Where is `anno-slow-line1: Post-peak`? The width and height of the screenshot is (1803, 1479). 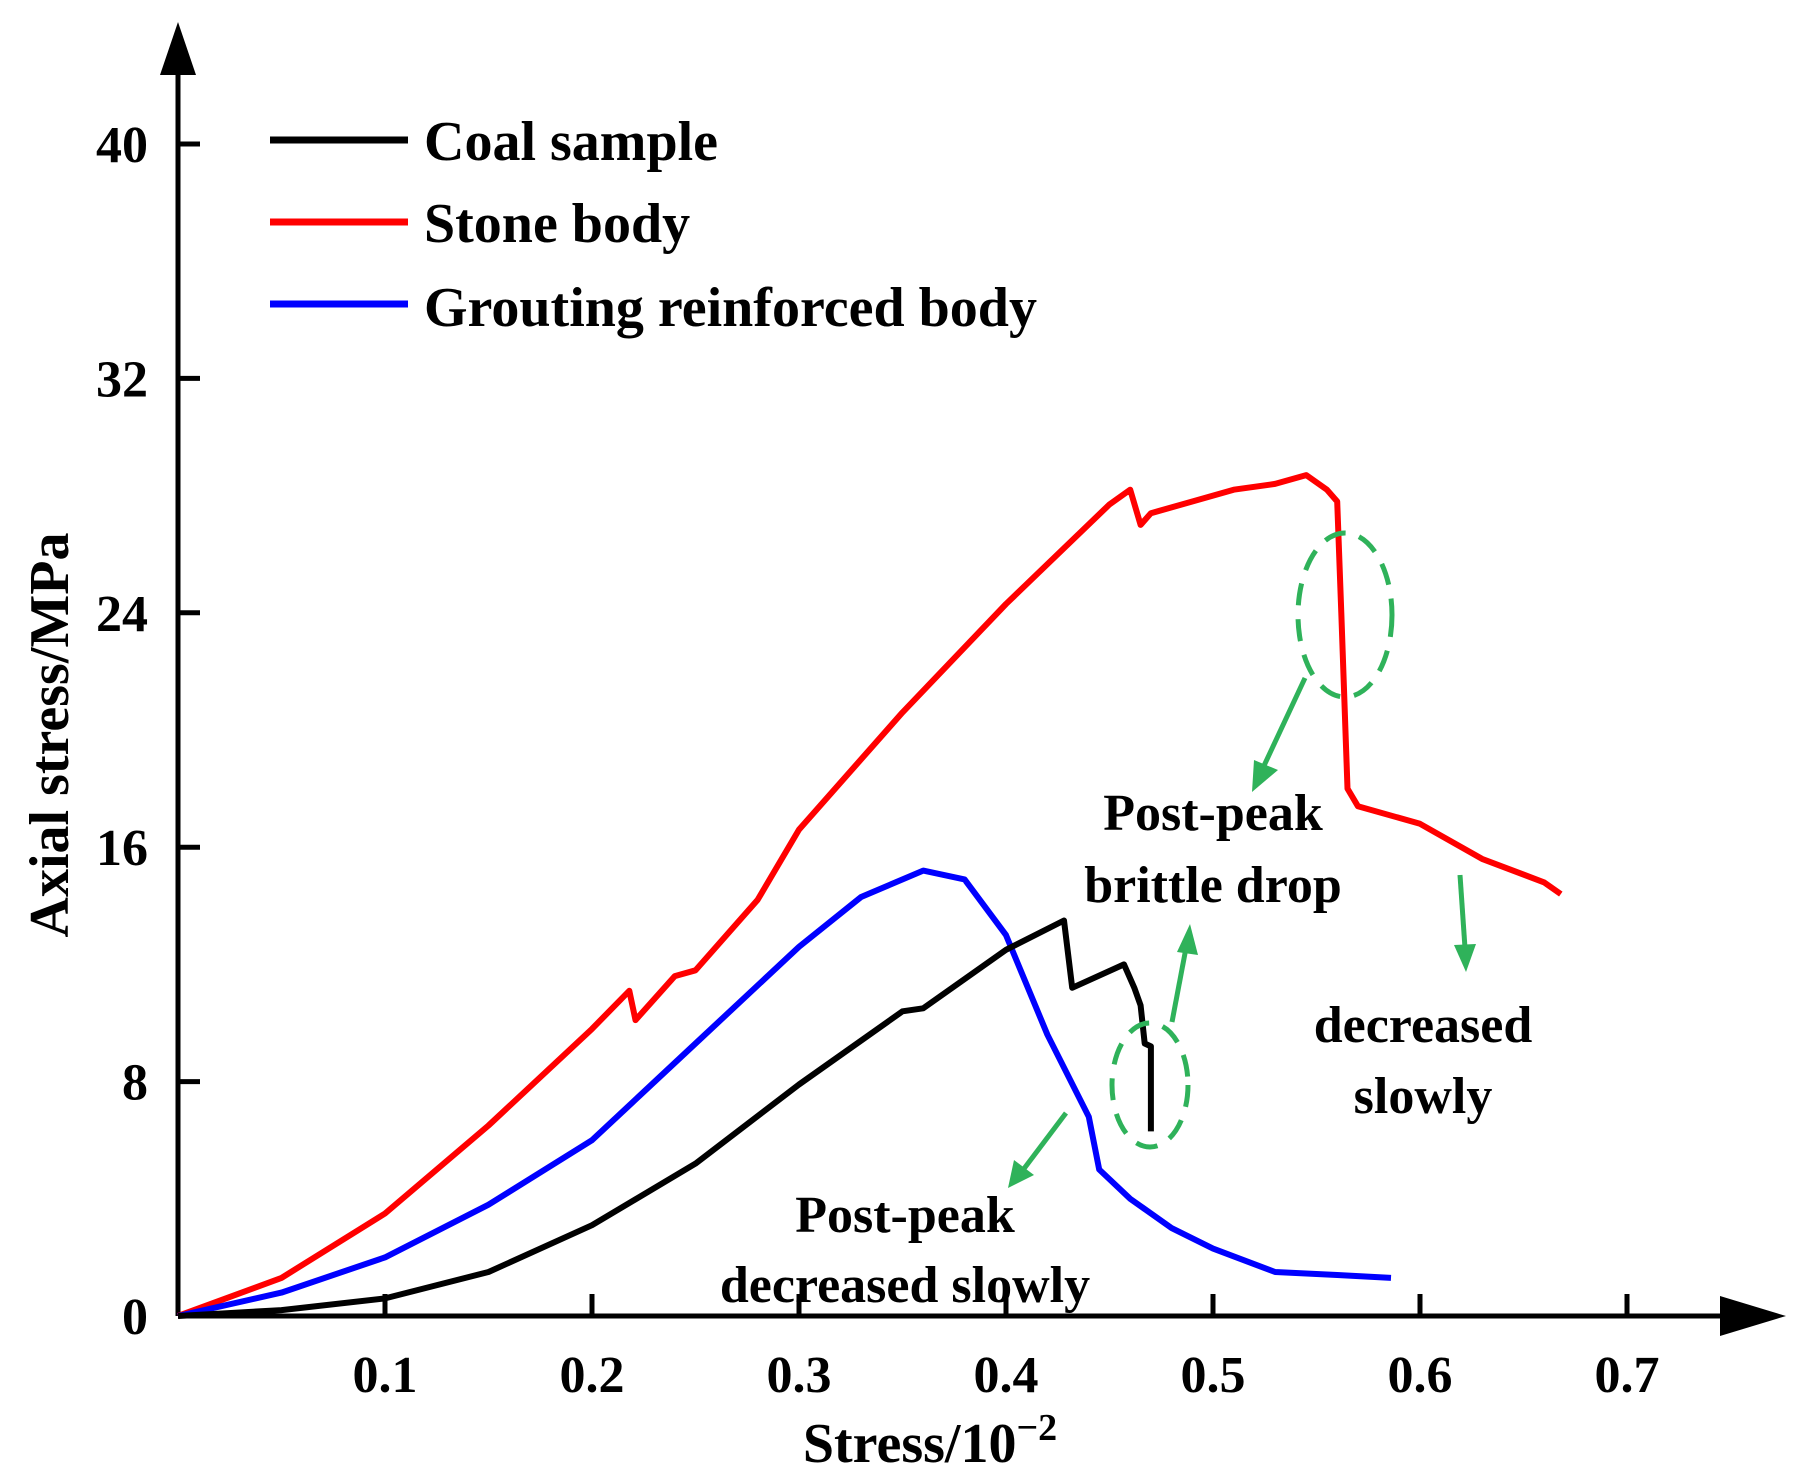
anno-slow-line1: Post-peak is located at coordinates (905, 1215).